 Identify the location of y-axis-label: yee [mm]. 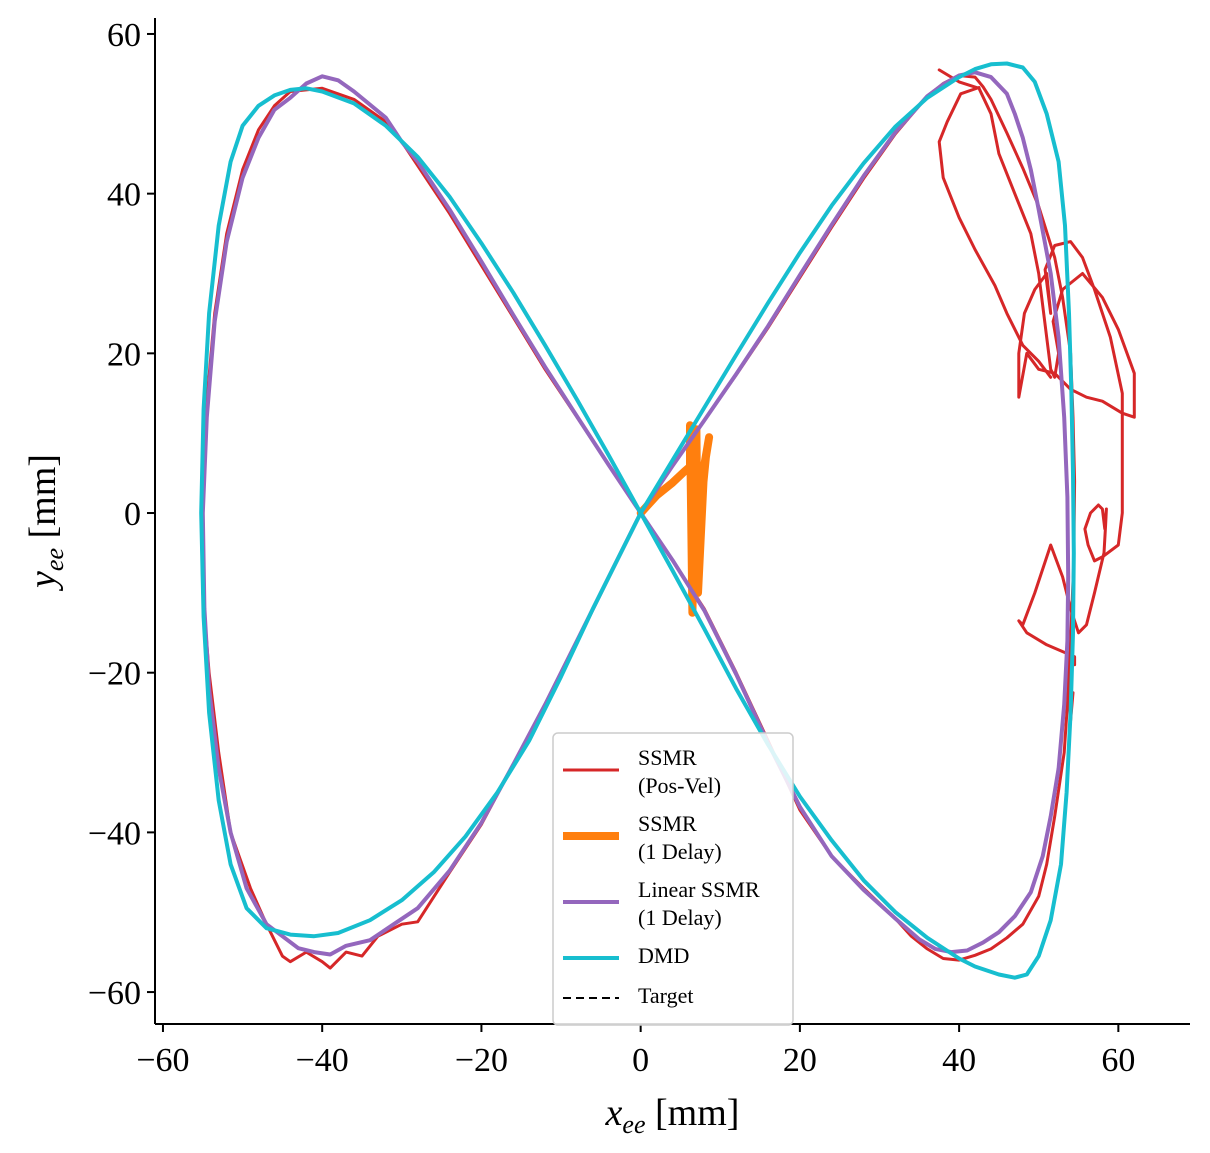
(45, 523).